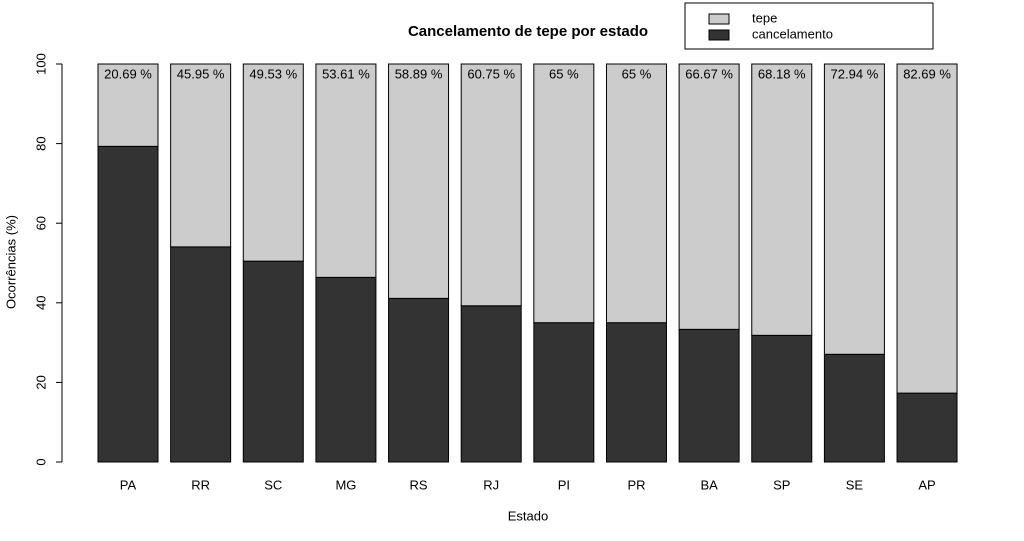 The width and height of the screenshot is (1024, 541). I want to click on y-tick-label: 60, so click(40, 223).